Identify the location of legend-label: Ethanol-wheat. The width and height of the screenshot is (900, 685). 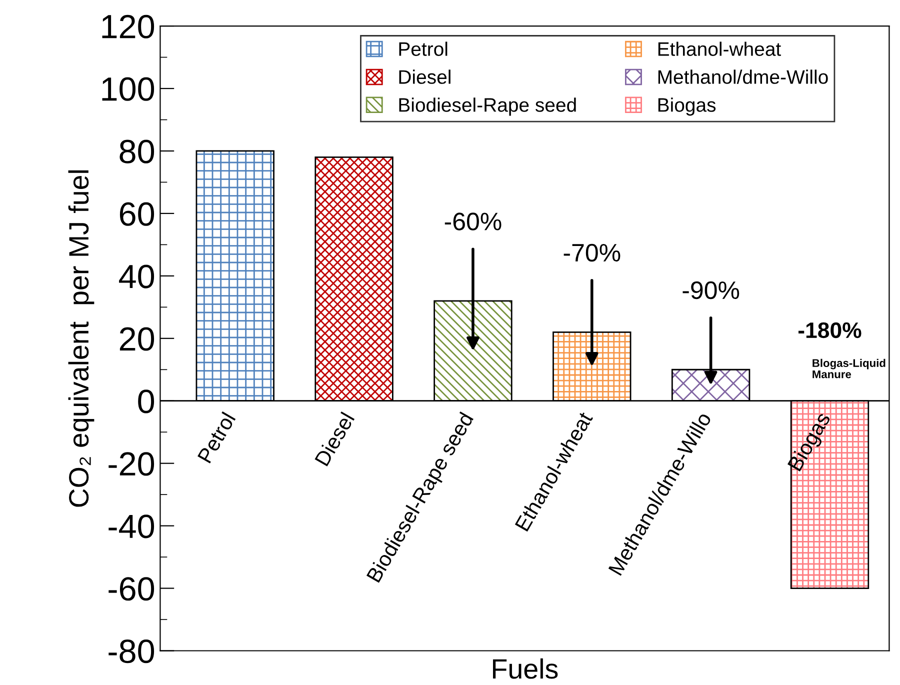
(719, 49).